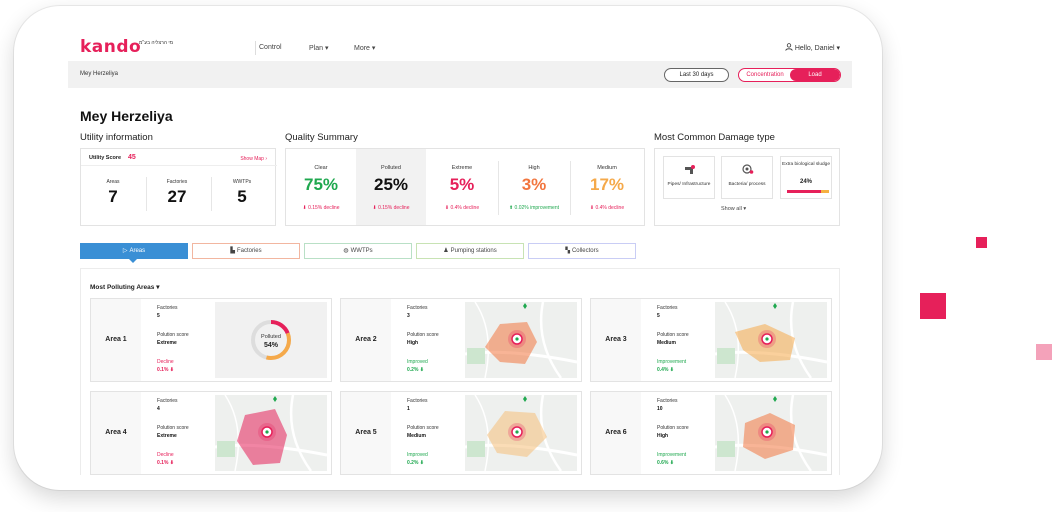 This screenshot has height=512, width=1054. Describe the element at coordinates (253, 159) in the screenshot. I see `show-map-link: Show Map ›` at that location.